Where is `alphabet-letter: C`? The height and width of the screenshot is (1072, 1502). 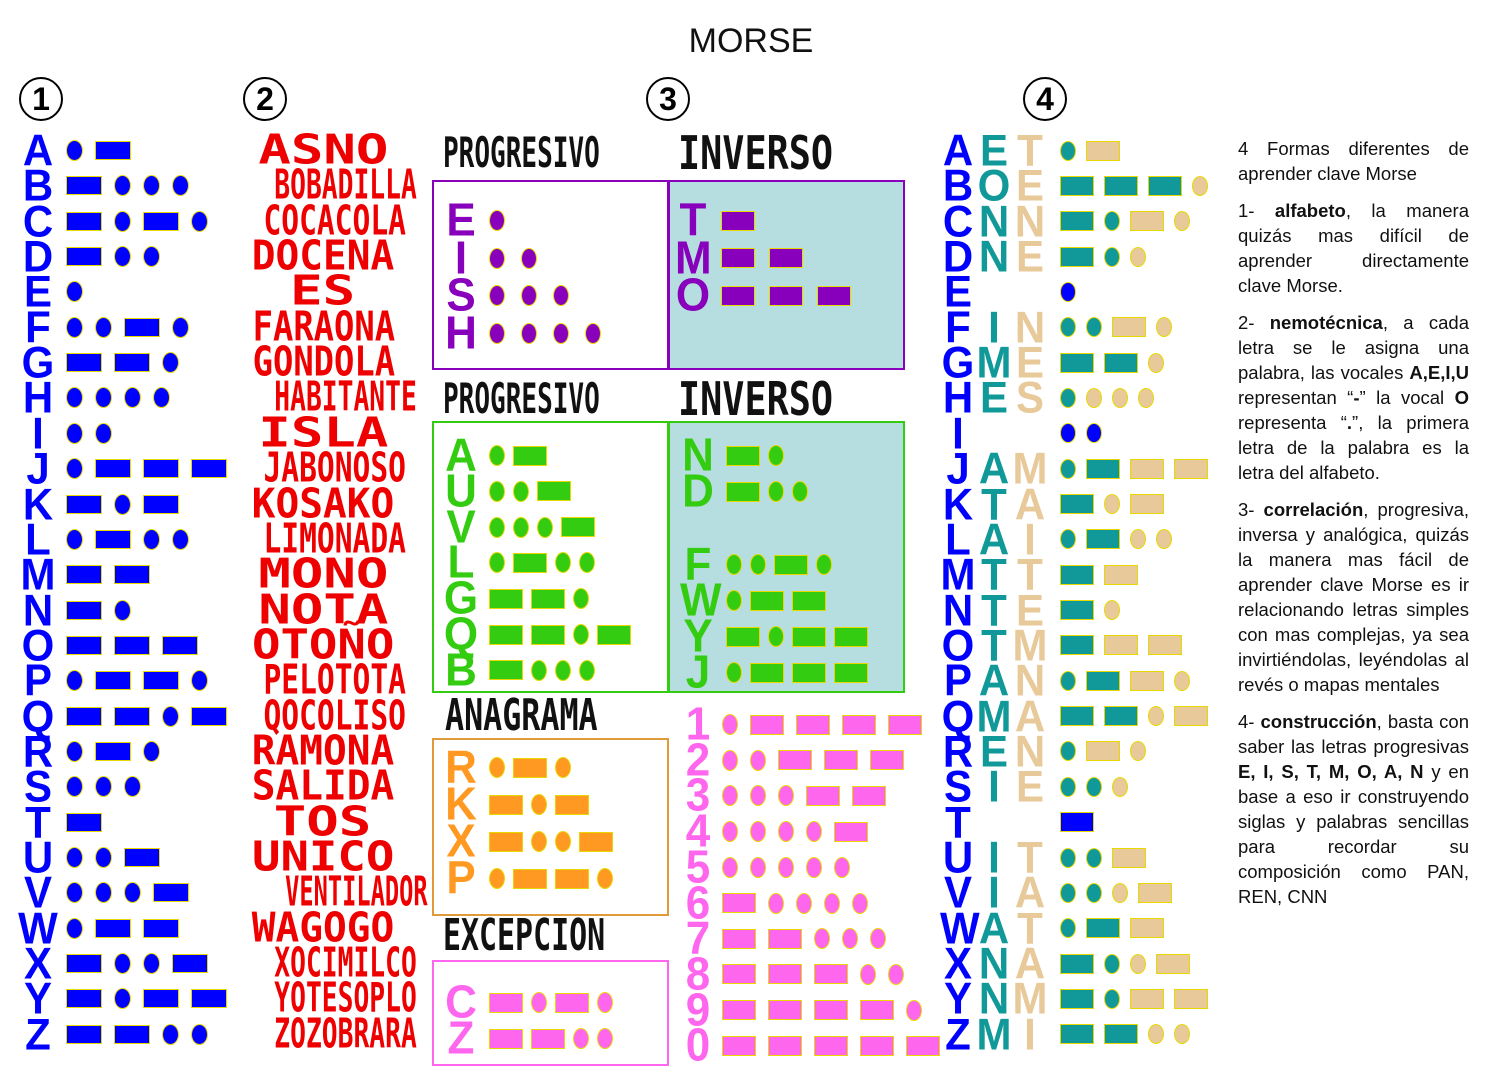
alphabet-letter: C is located at coordinates (38, 221).